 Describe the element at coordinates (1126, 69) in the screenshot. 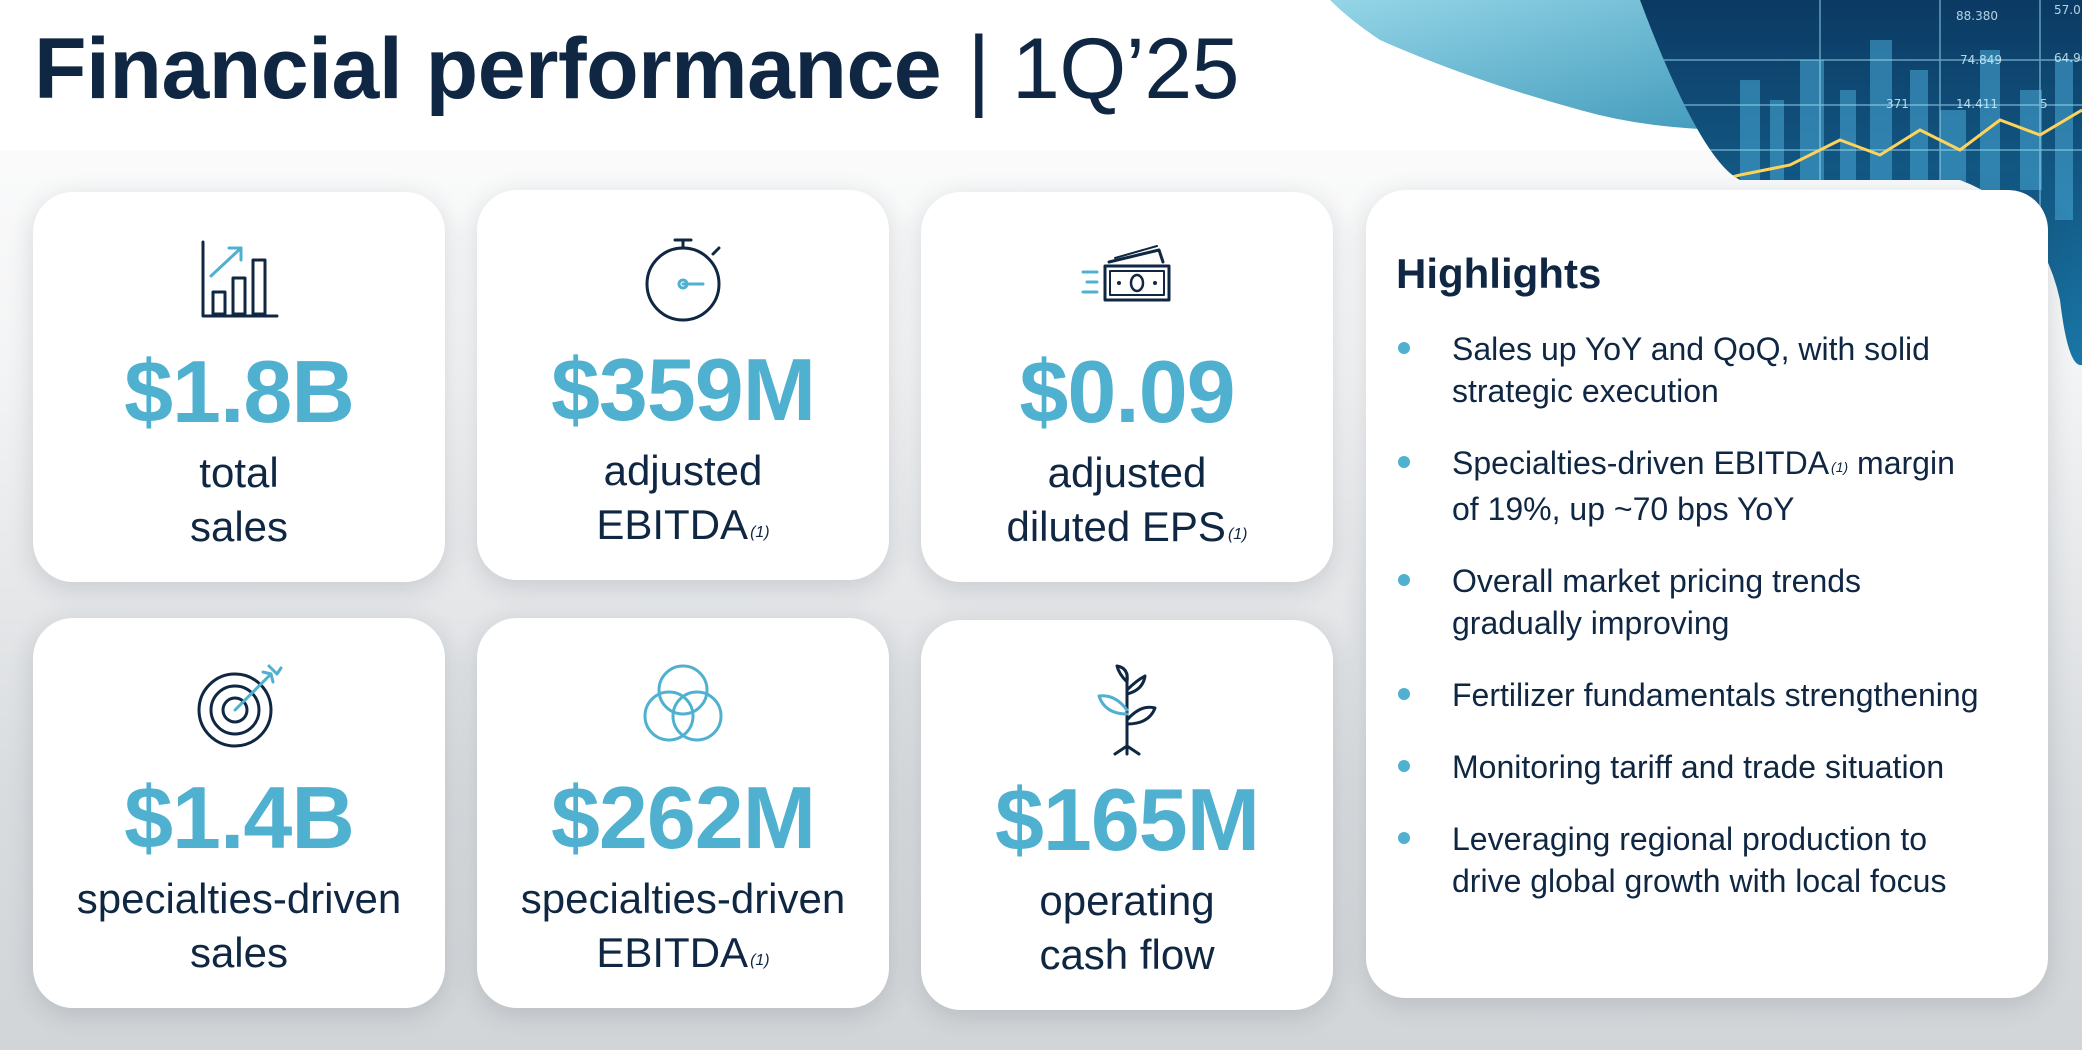

I see `title-period: 1Q’25` at that location.